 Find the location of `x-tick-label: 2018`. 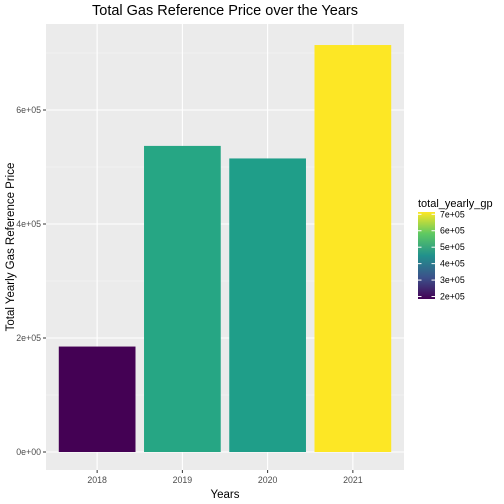

x-tick-label: 2018 is located at coordinates (97, 480).